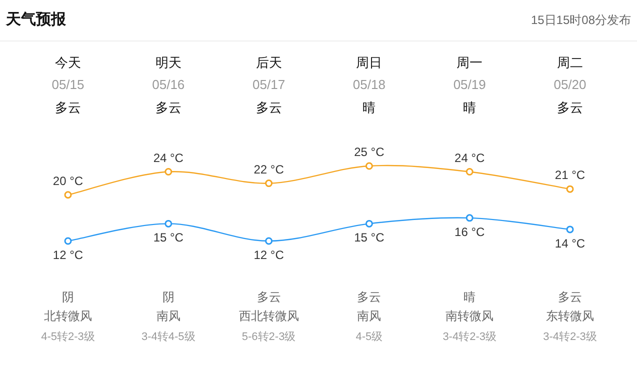 The height and width of the screenshot is (376, 637). What do you see at coordinates (68, 84) in the screenshot?
I see `annotation: 05/15` at bounding box center [68, 84].